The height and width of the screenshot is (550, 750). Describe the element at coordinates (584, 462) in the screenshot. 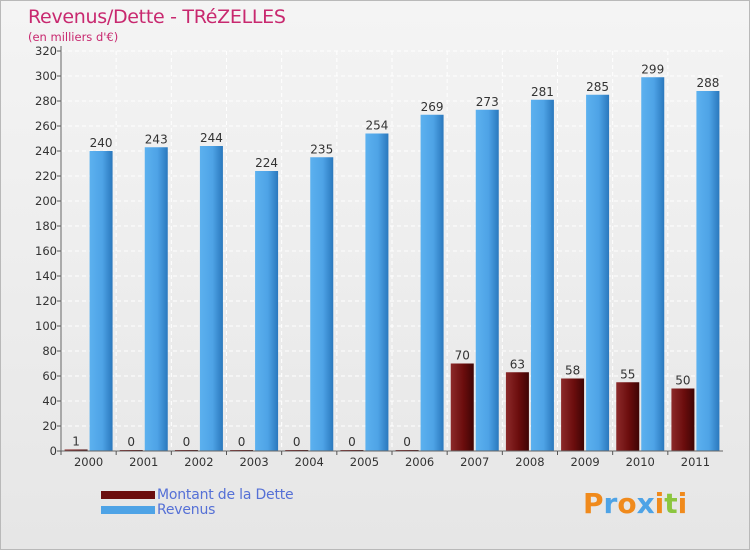

I see `x-tick-label: 2009` at that location.